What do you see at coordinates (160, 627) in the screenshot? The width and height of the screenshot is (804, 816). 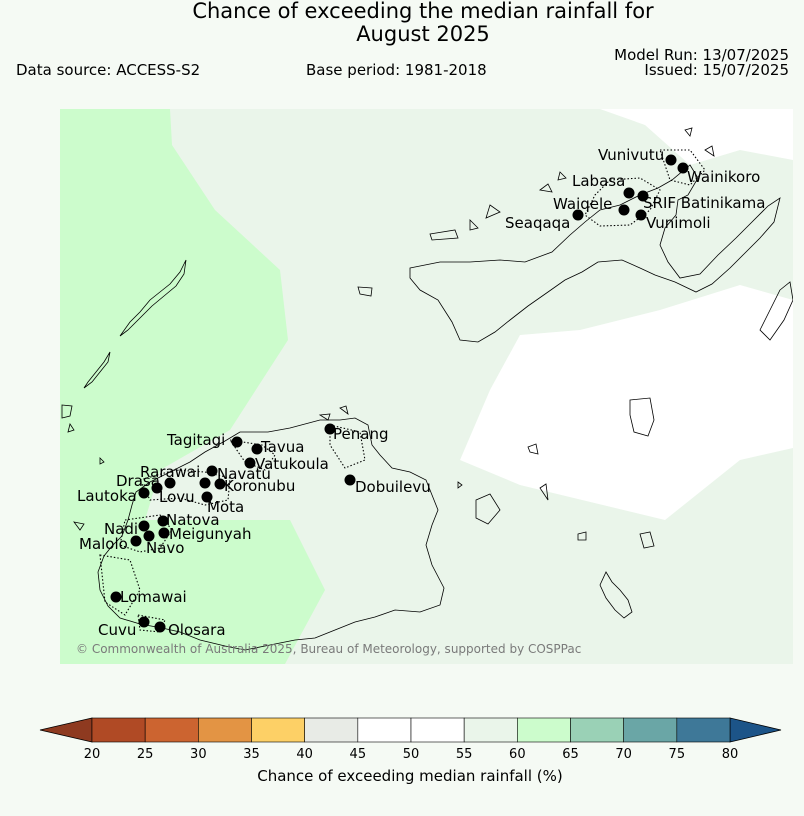 I see `dot-olosara` at bounding box center [160, 627].